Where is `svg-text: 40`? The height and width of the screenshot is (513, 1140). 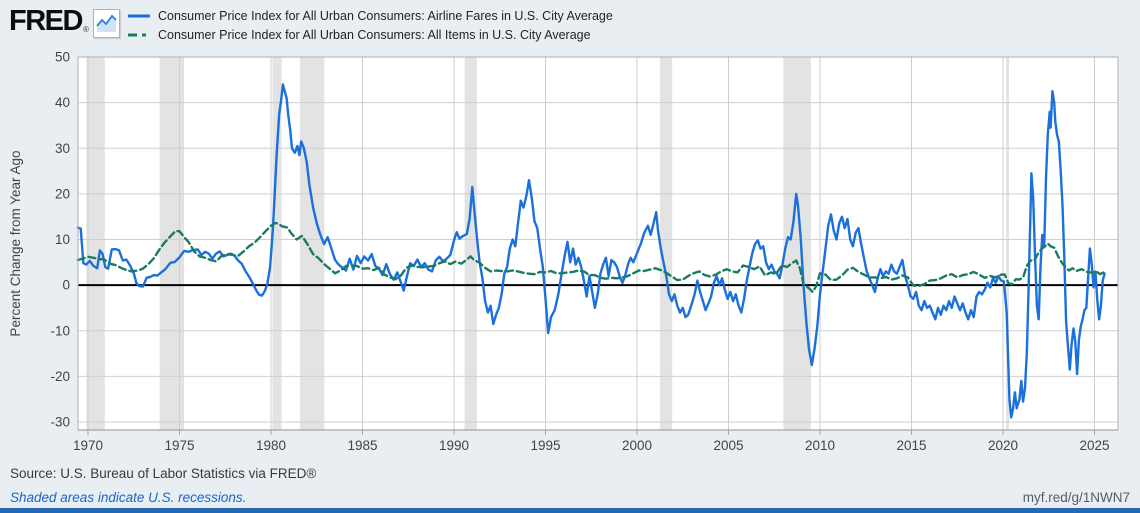
svg-text: 40 is located at coordinates (62, 102).